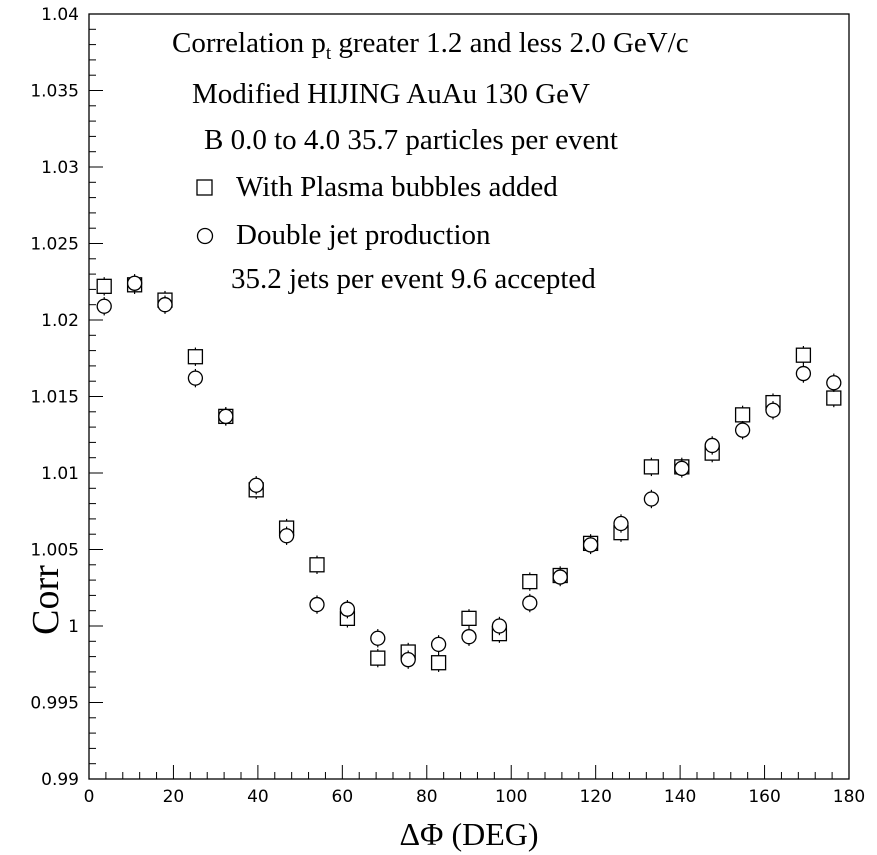 The image size is (877, 855). I want to click on x-tick-label: 40, so click(258, 797).